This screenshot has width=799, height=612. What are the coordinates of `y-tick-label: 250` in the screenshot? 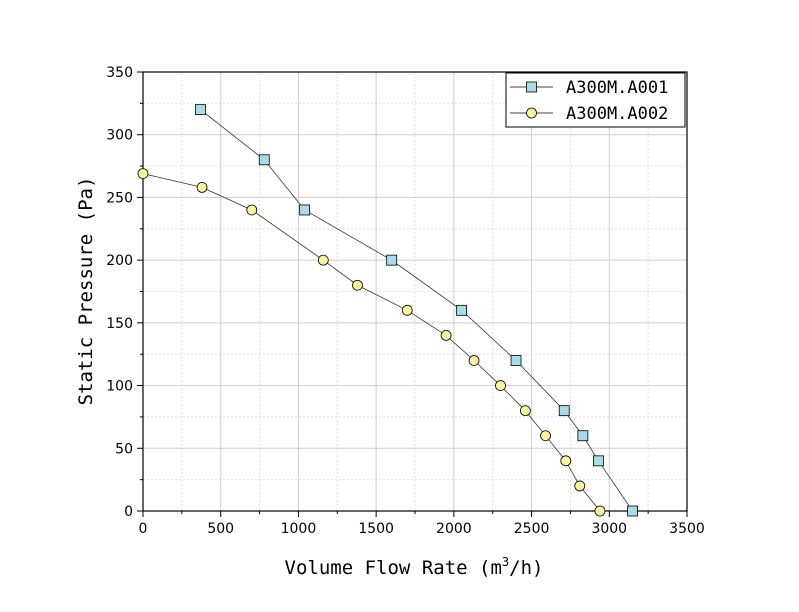 It's located at (119, 198).